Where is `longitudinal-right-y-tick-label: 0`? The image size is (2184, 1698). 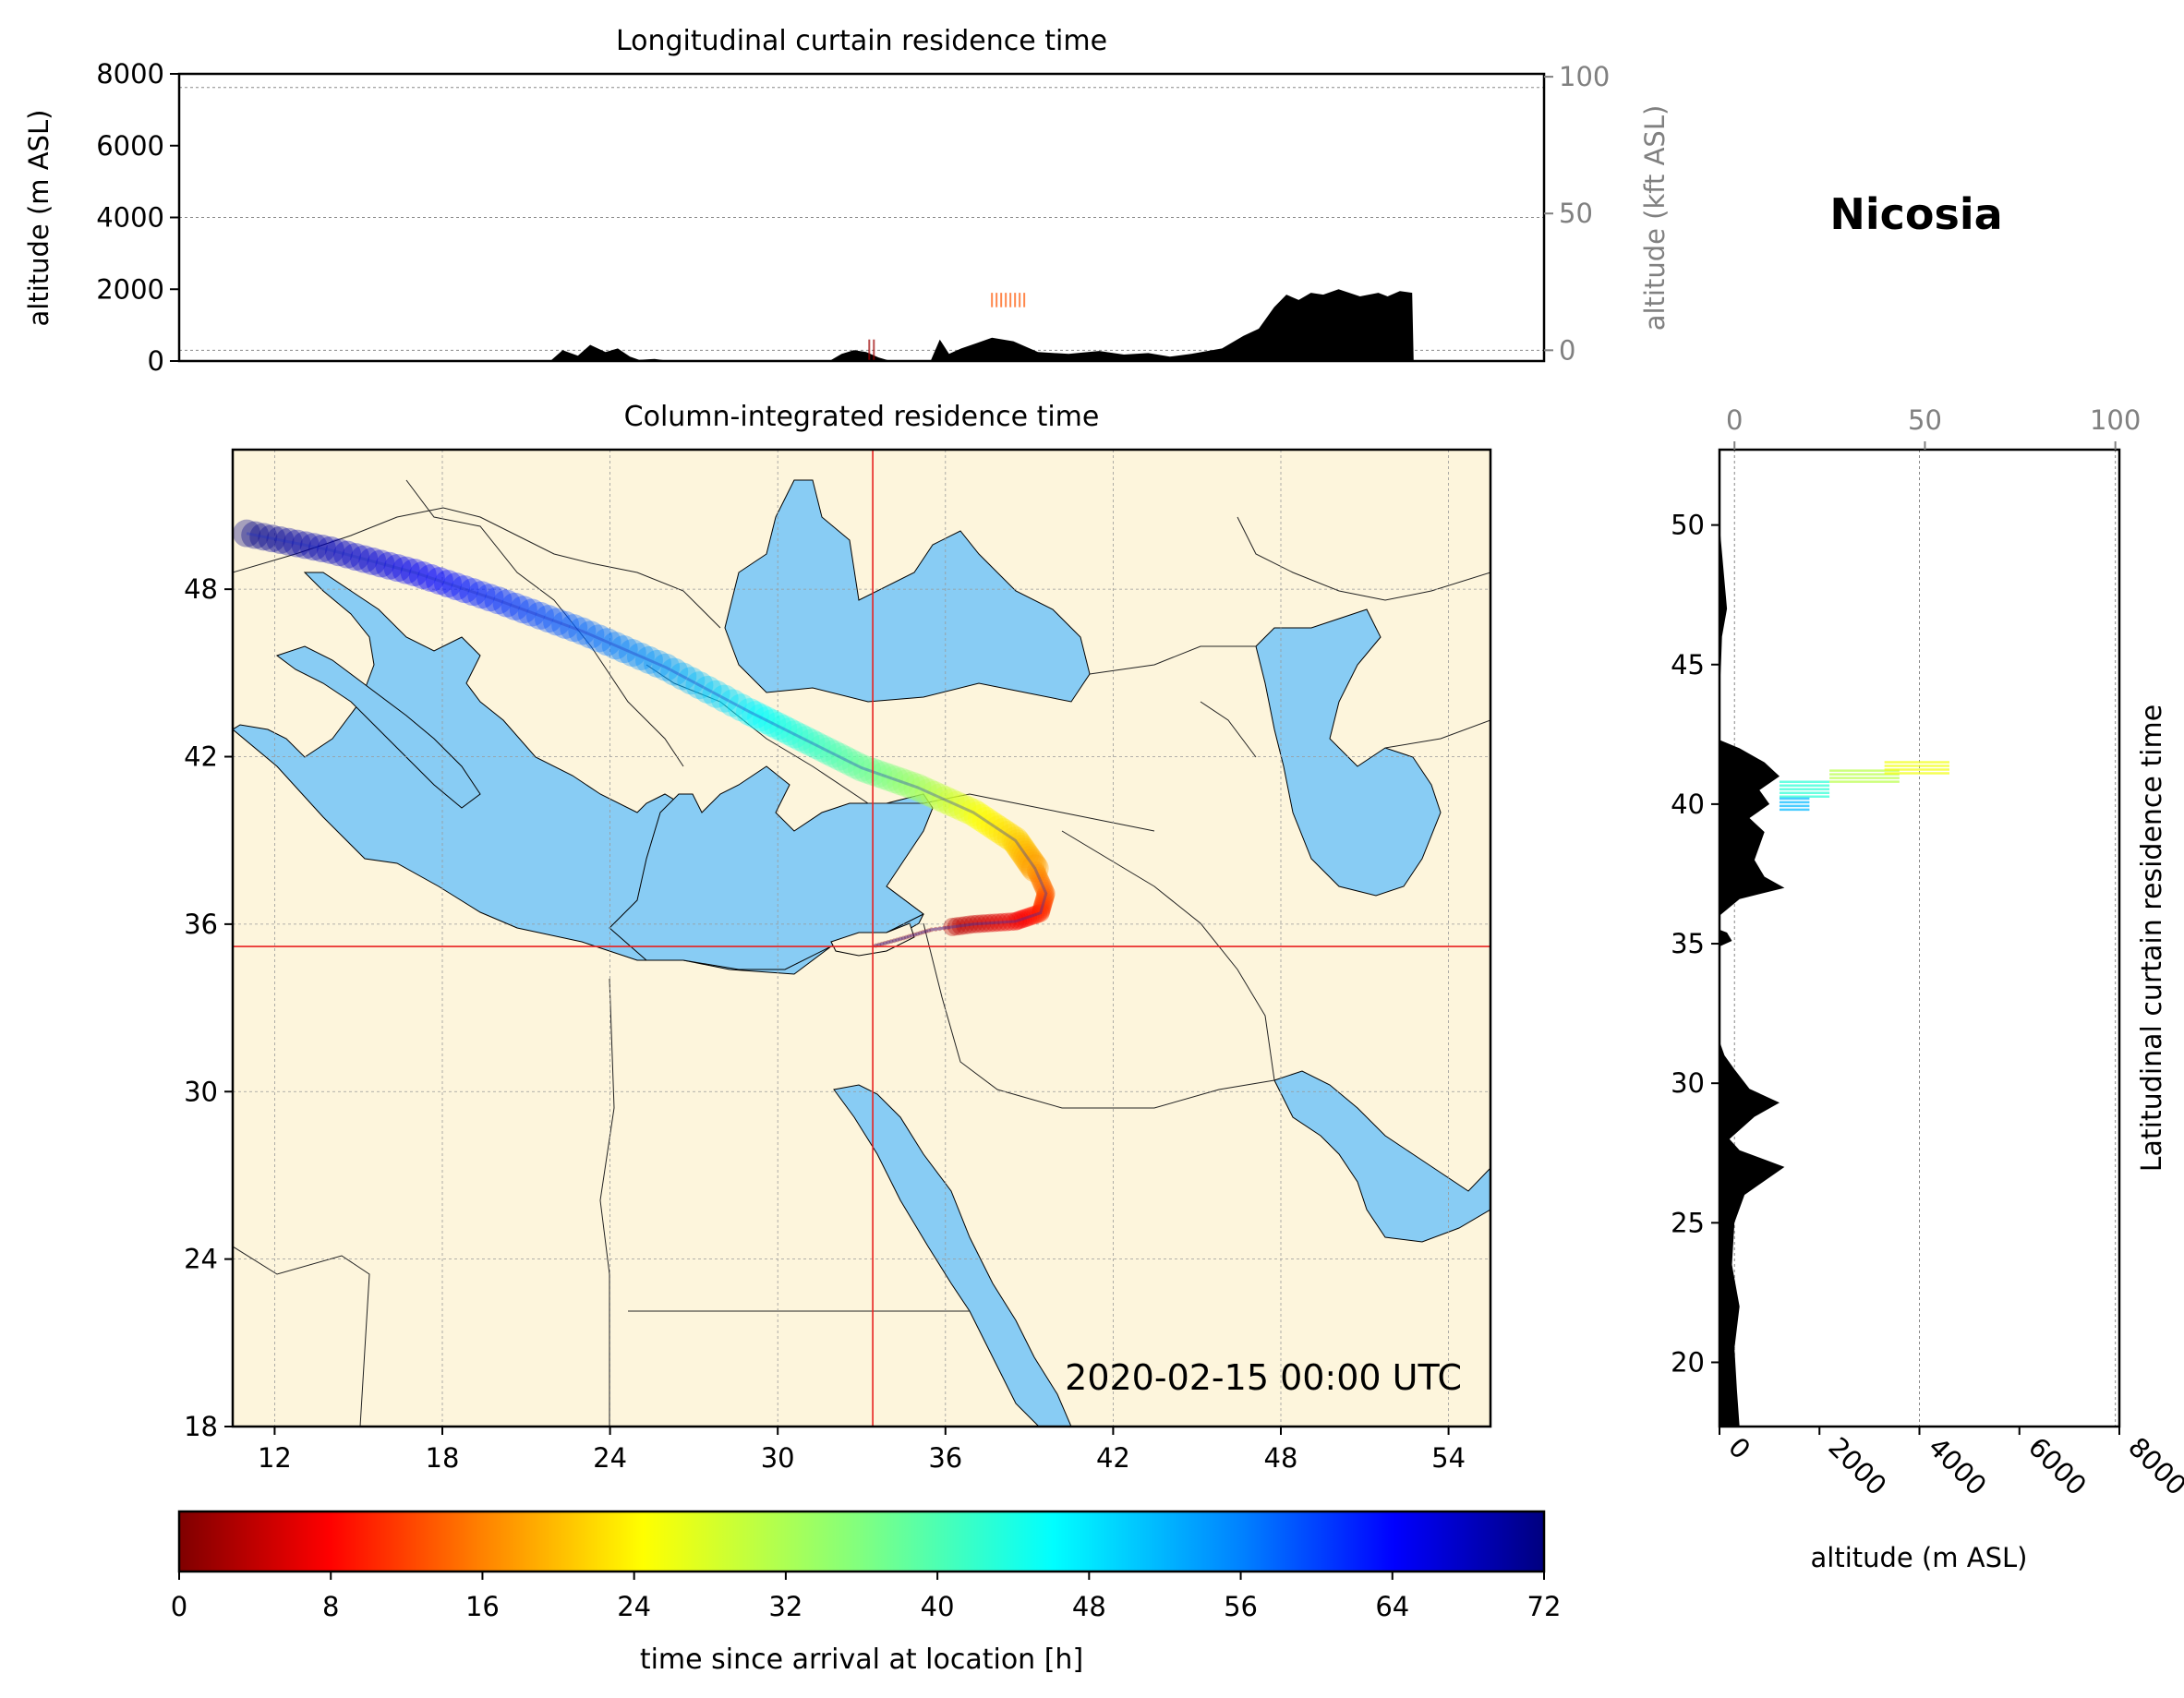 longitudinal-right-y-tick-label: 0 is located at coordinates (1567, 350).